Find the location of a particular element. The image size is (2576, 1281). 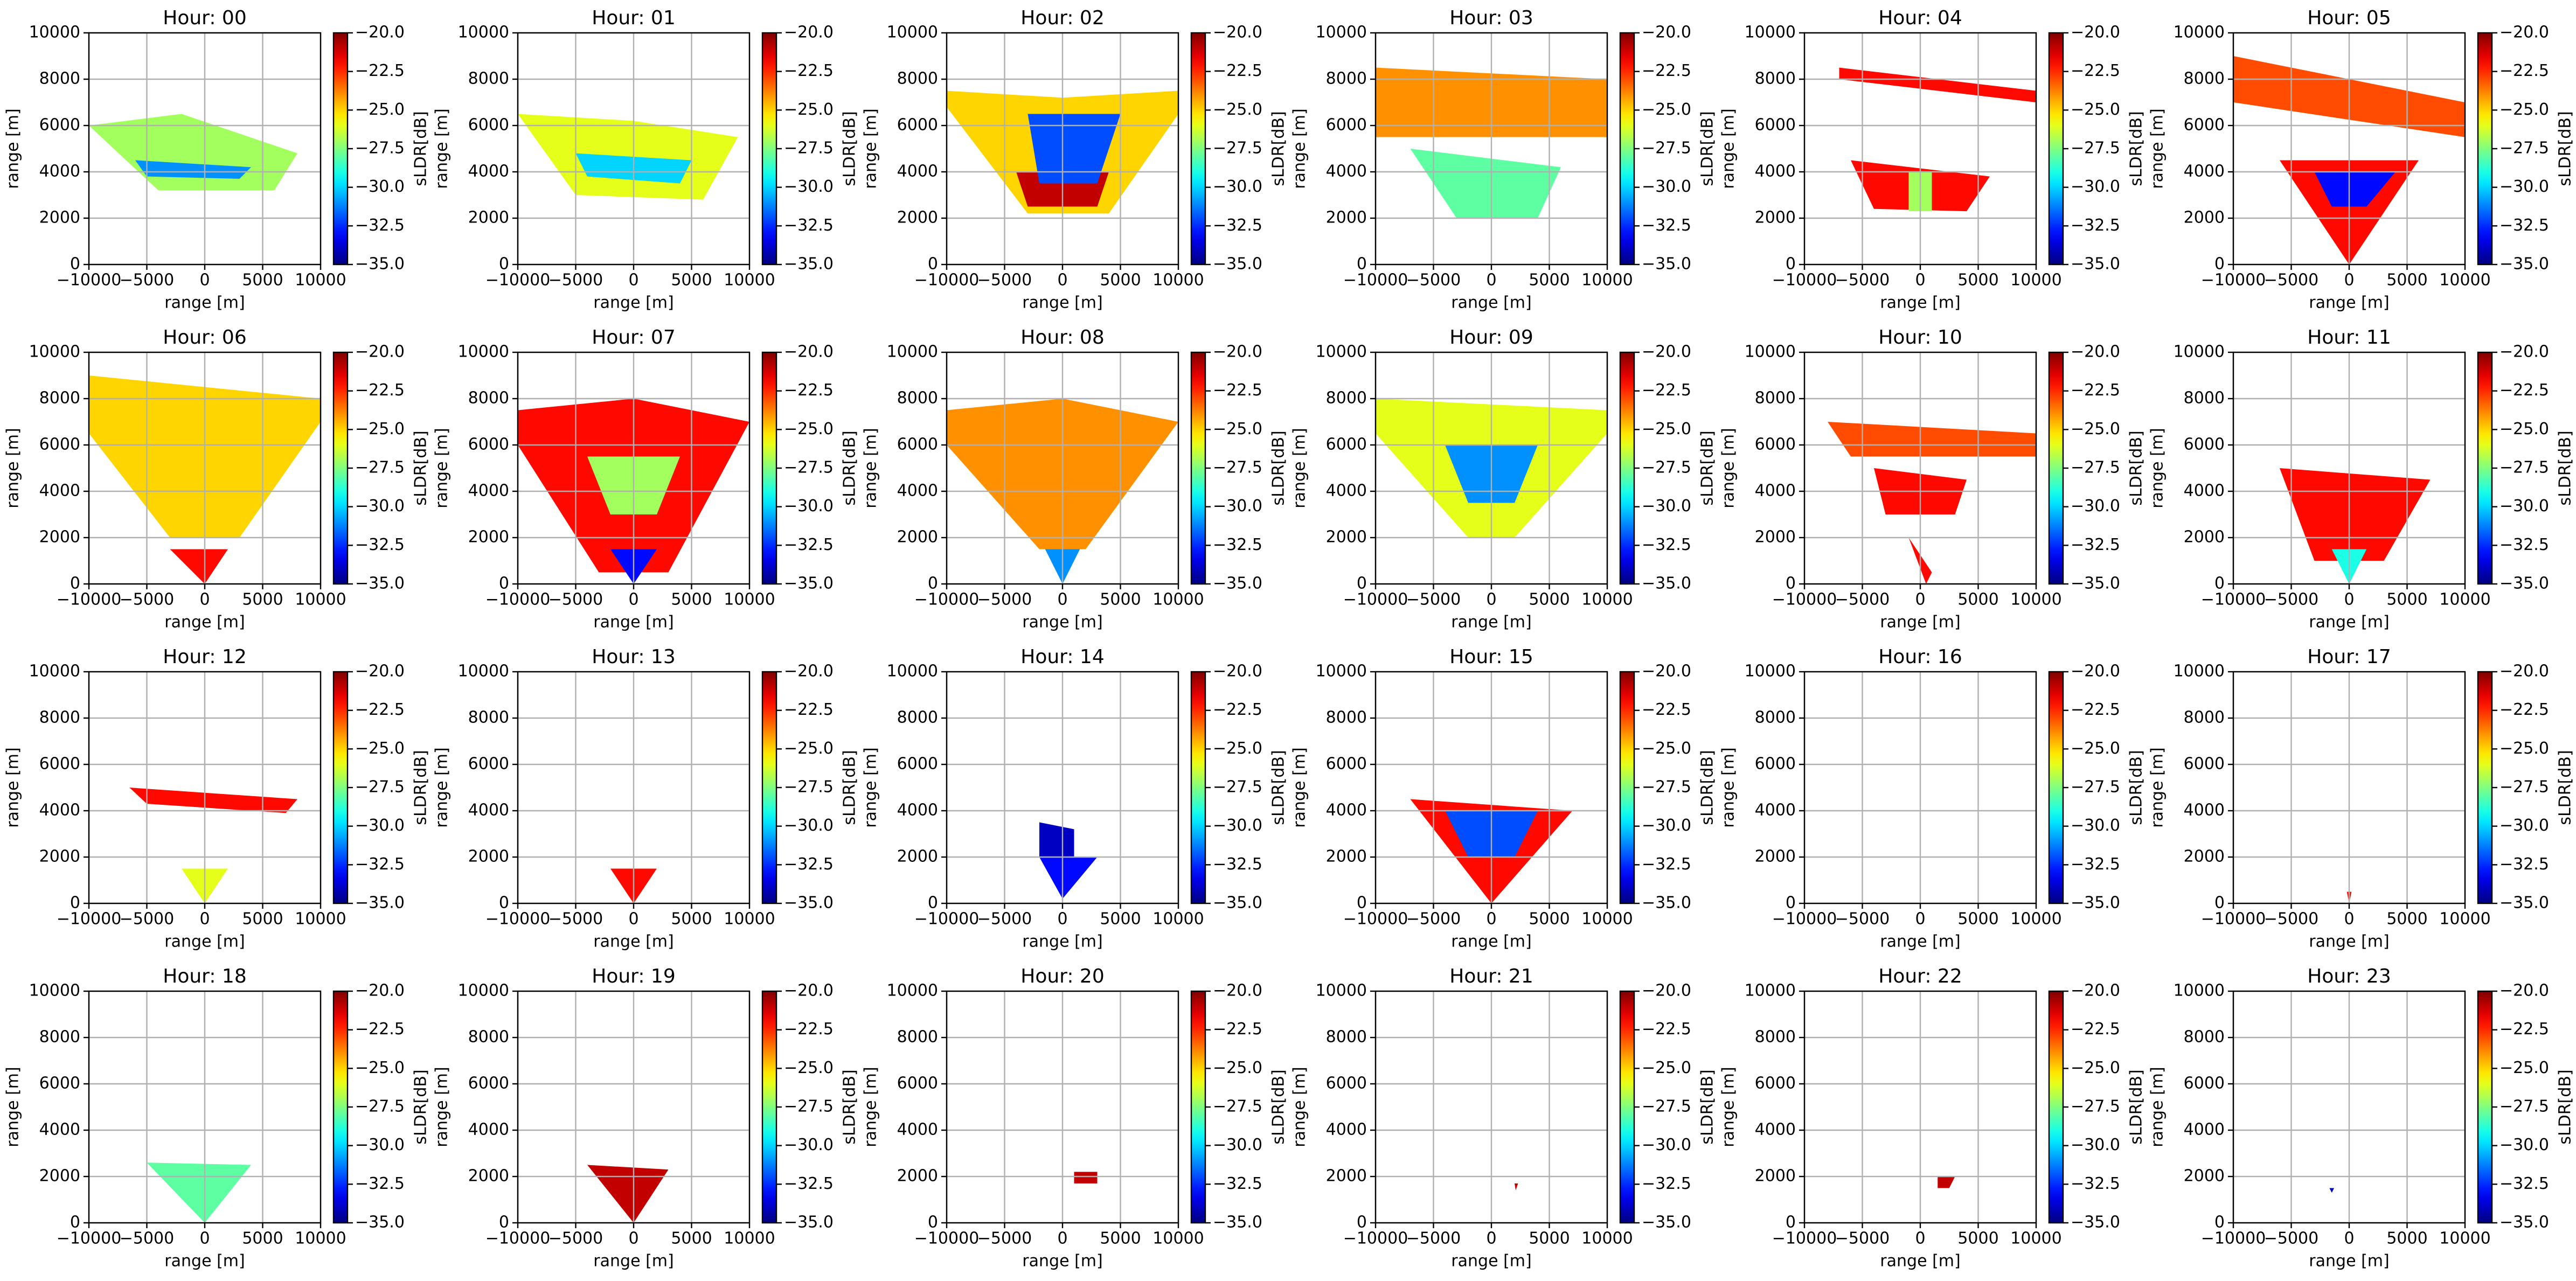

panel-title: Hour: 14 is located at coordinates (1062, 657).